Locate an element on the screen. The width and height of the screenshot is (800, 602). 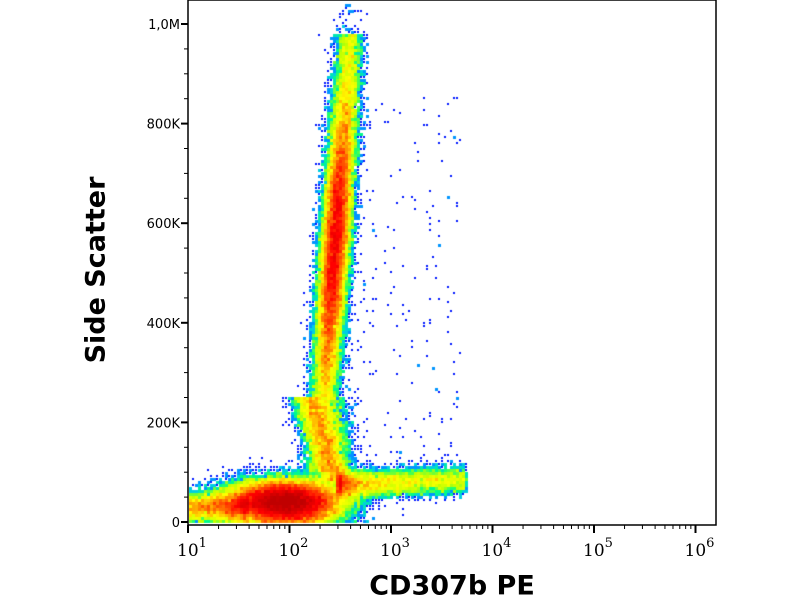
x-tick-label: 10² is located at coordinates (294, 548).